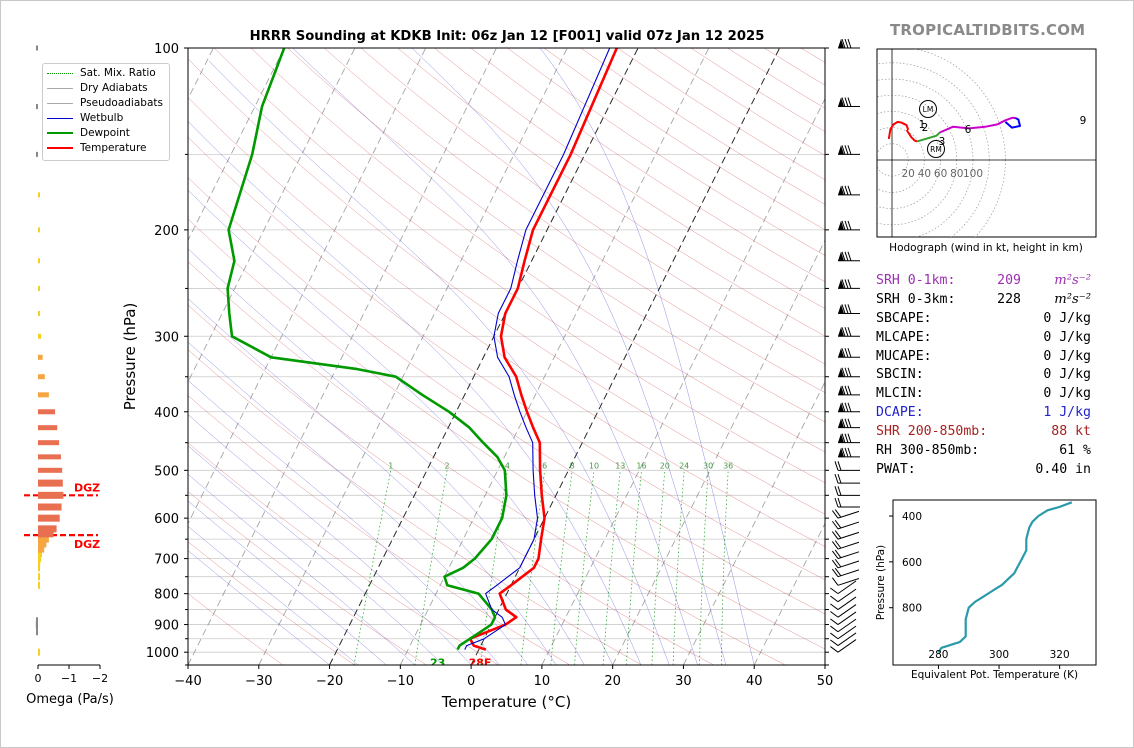 The width and height of the screenshot is (1134, 748). What do you see at coordinates (922, 125) in the screenshot?
I see `hodograph-height-label: 1` at bounding box center [922, 125].